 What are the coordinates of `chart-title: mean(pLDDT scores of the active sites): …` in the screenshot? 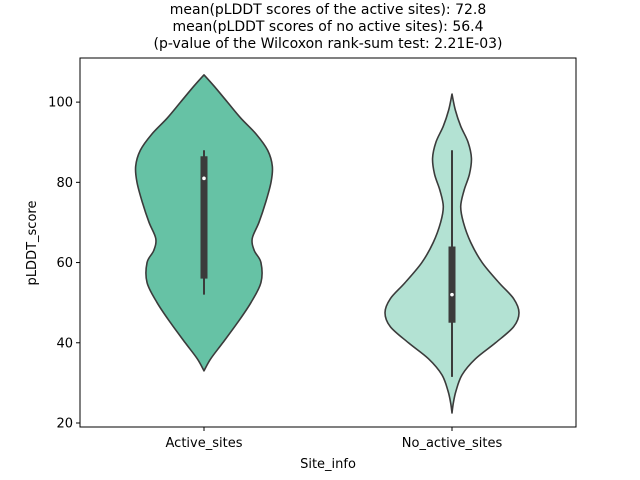 It's located at (328, 27).